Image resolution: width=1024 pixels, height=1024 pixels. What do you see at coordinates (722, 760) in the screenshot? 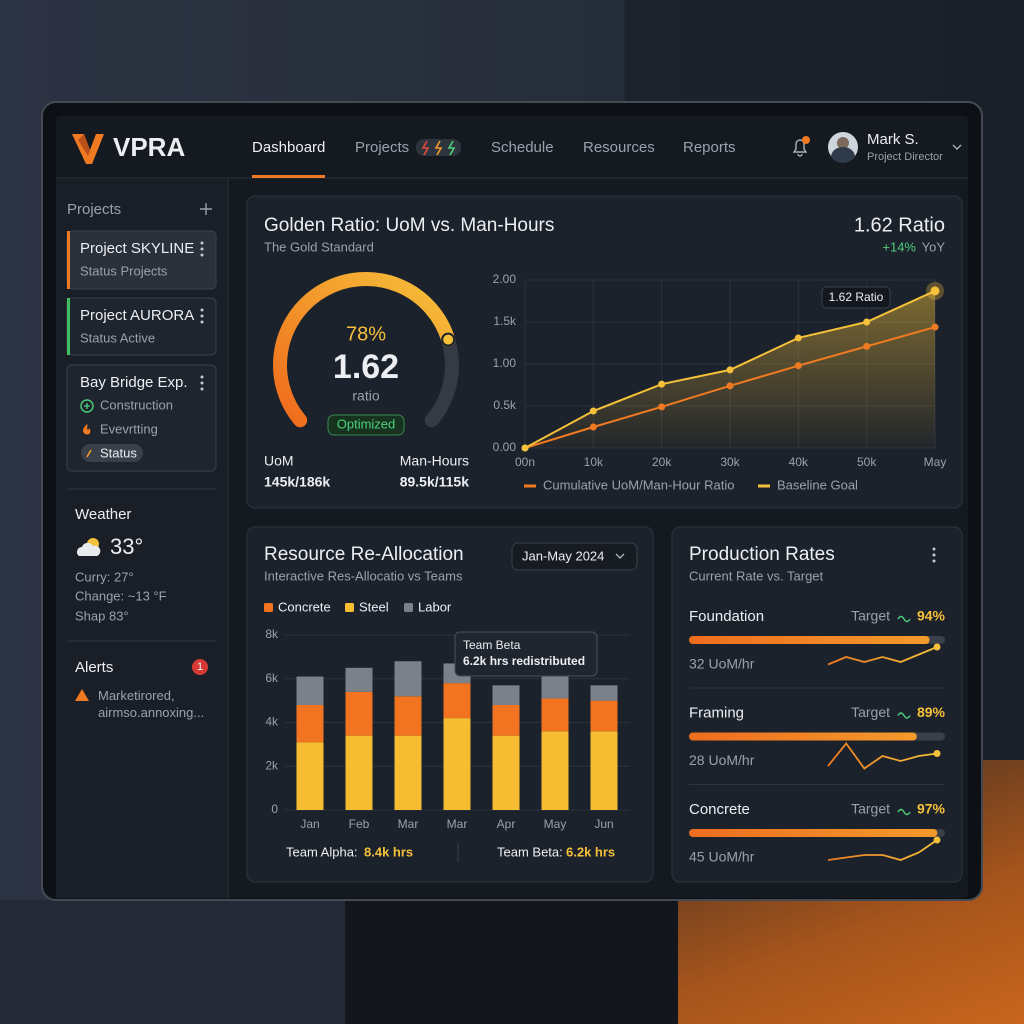
I see `rate: 28 UoM/hr` at bounding box center [722, 760].